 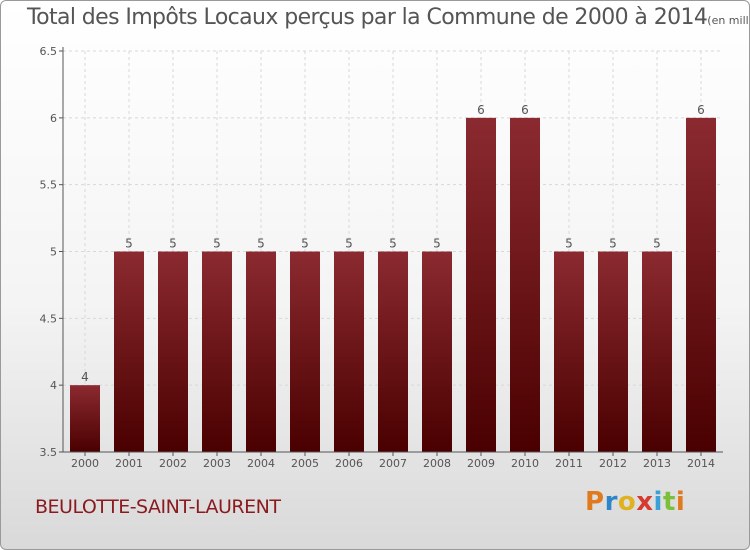 I want to click on y-tick-label: 5, so click(x=53, y=252).